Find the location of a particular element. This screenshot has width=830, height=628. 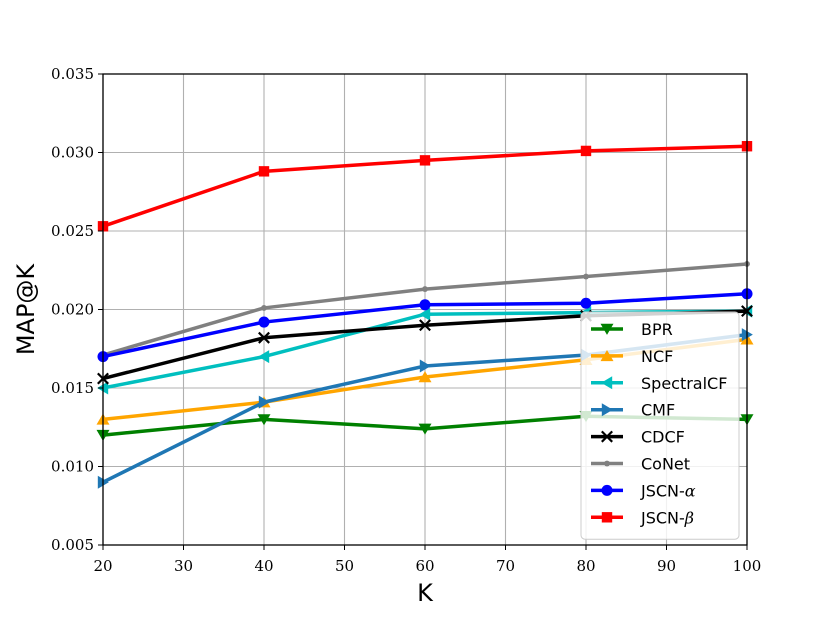

x-tick-label: 90 is located at coordinates (666, 566).